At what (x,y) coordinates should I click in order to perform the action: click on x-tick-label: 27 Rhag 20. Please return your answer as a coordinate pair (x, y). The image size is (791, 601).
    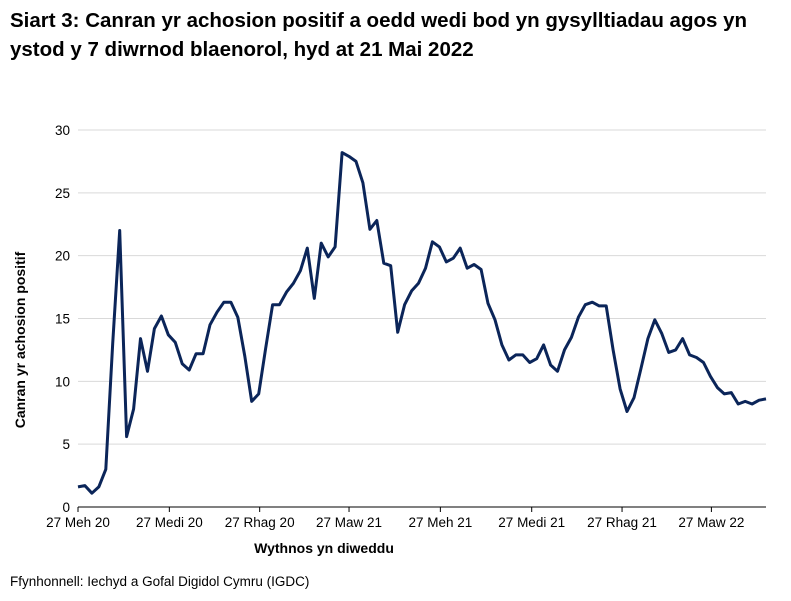
    Looking at the image, I should click on (260, 522).